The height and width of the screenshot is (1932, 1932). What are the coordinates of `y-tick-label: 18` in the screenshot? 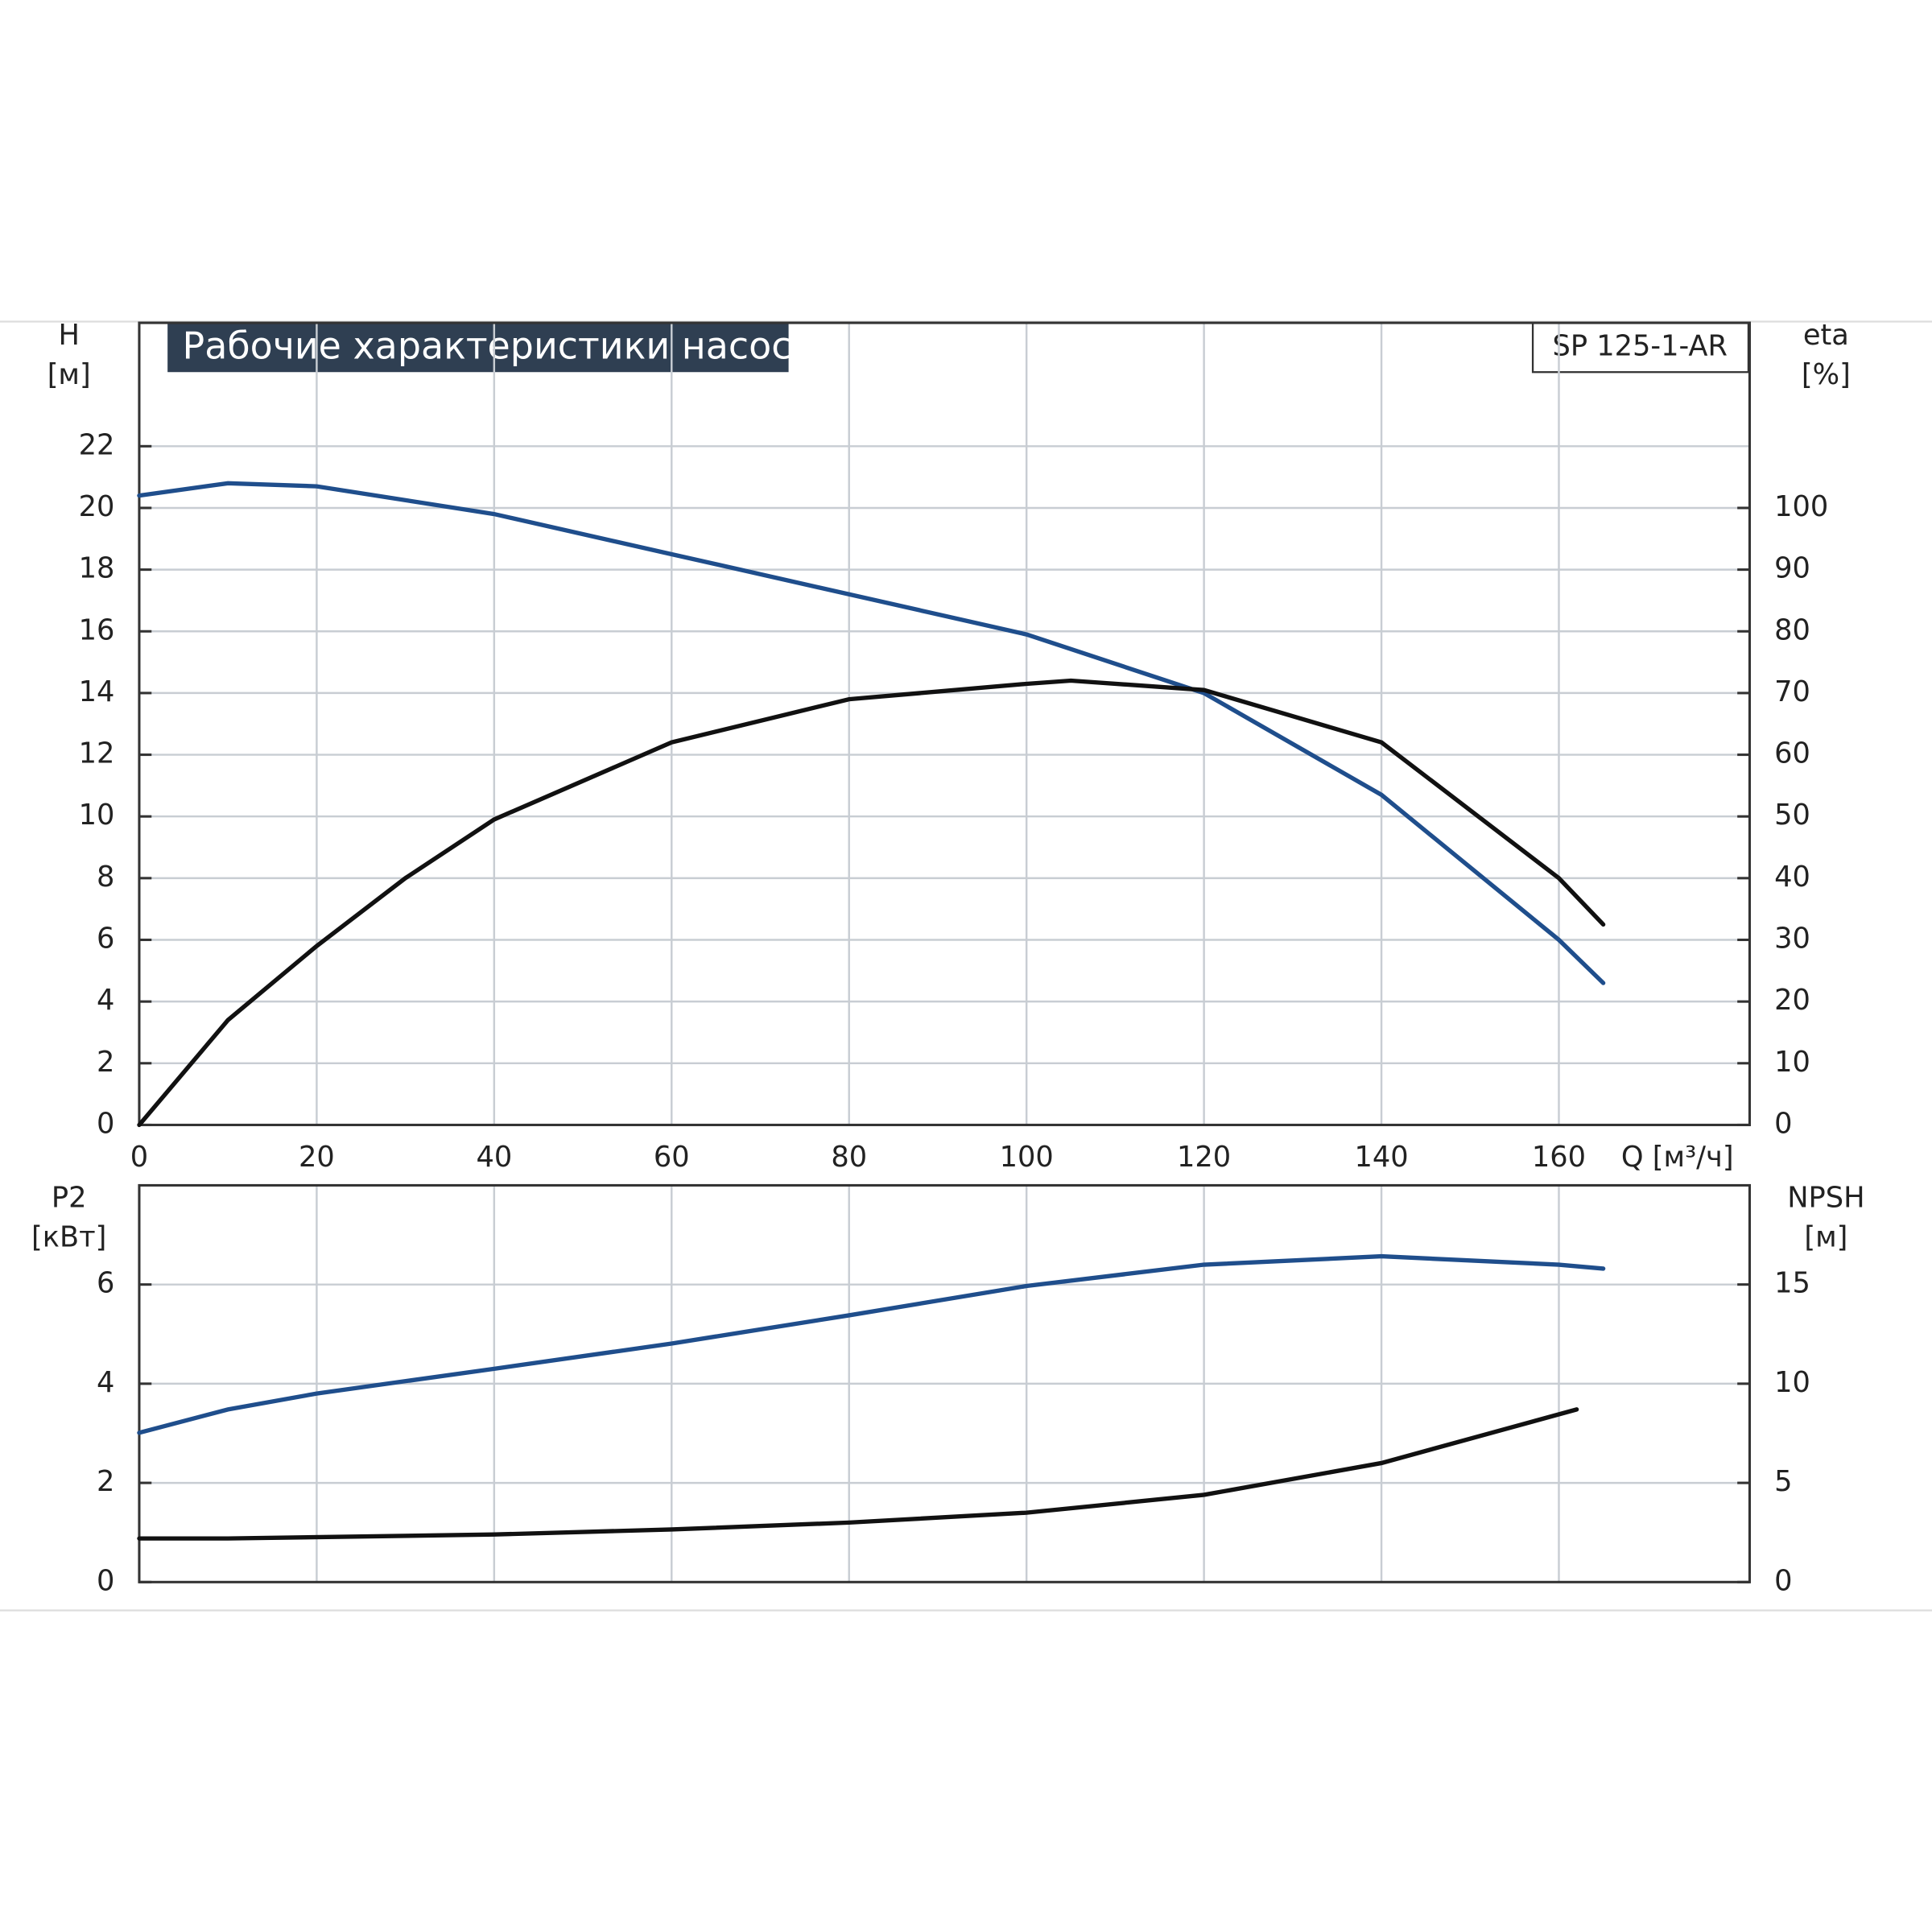 It's located at (97, 568).